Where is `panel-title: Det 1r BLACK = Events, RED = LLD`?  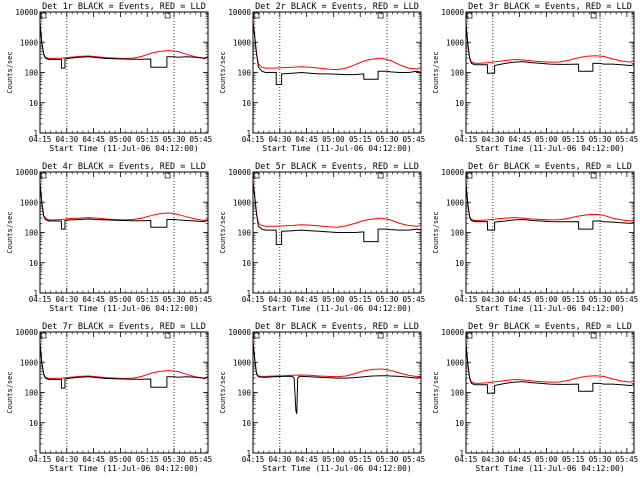
panel-title: Det 1r BLACK = Events, RED = LLD is located at coordinates (124, 7).